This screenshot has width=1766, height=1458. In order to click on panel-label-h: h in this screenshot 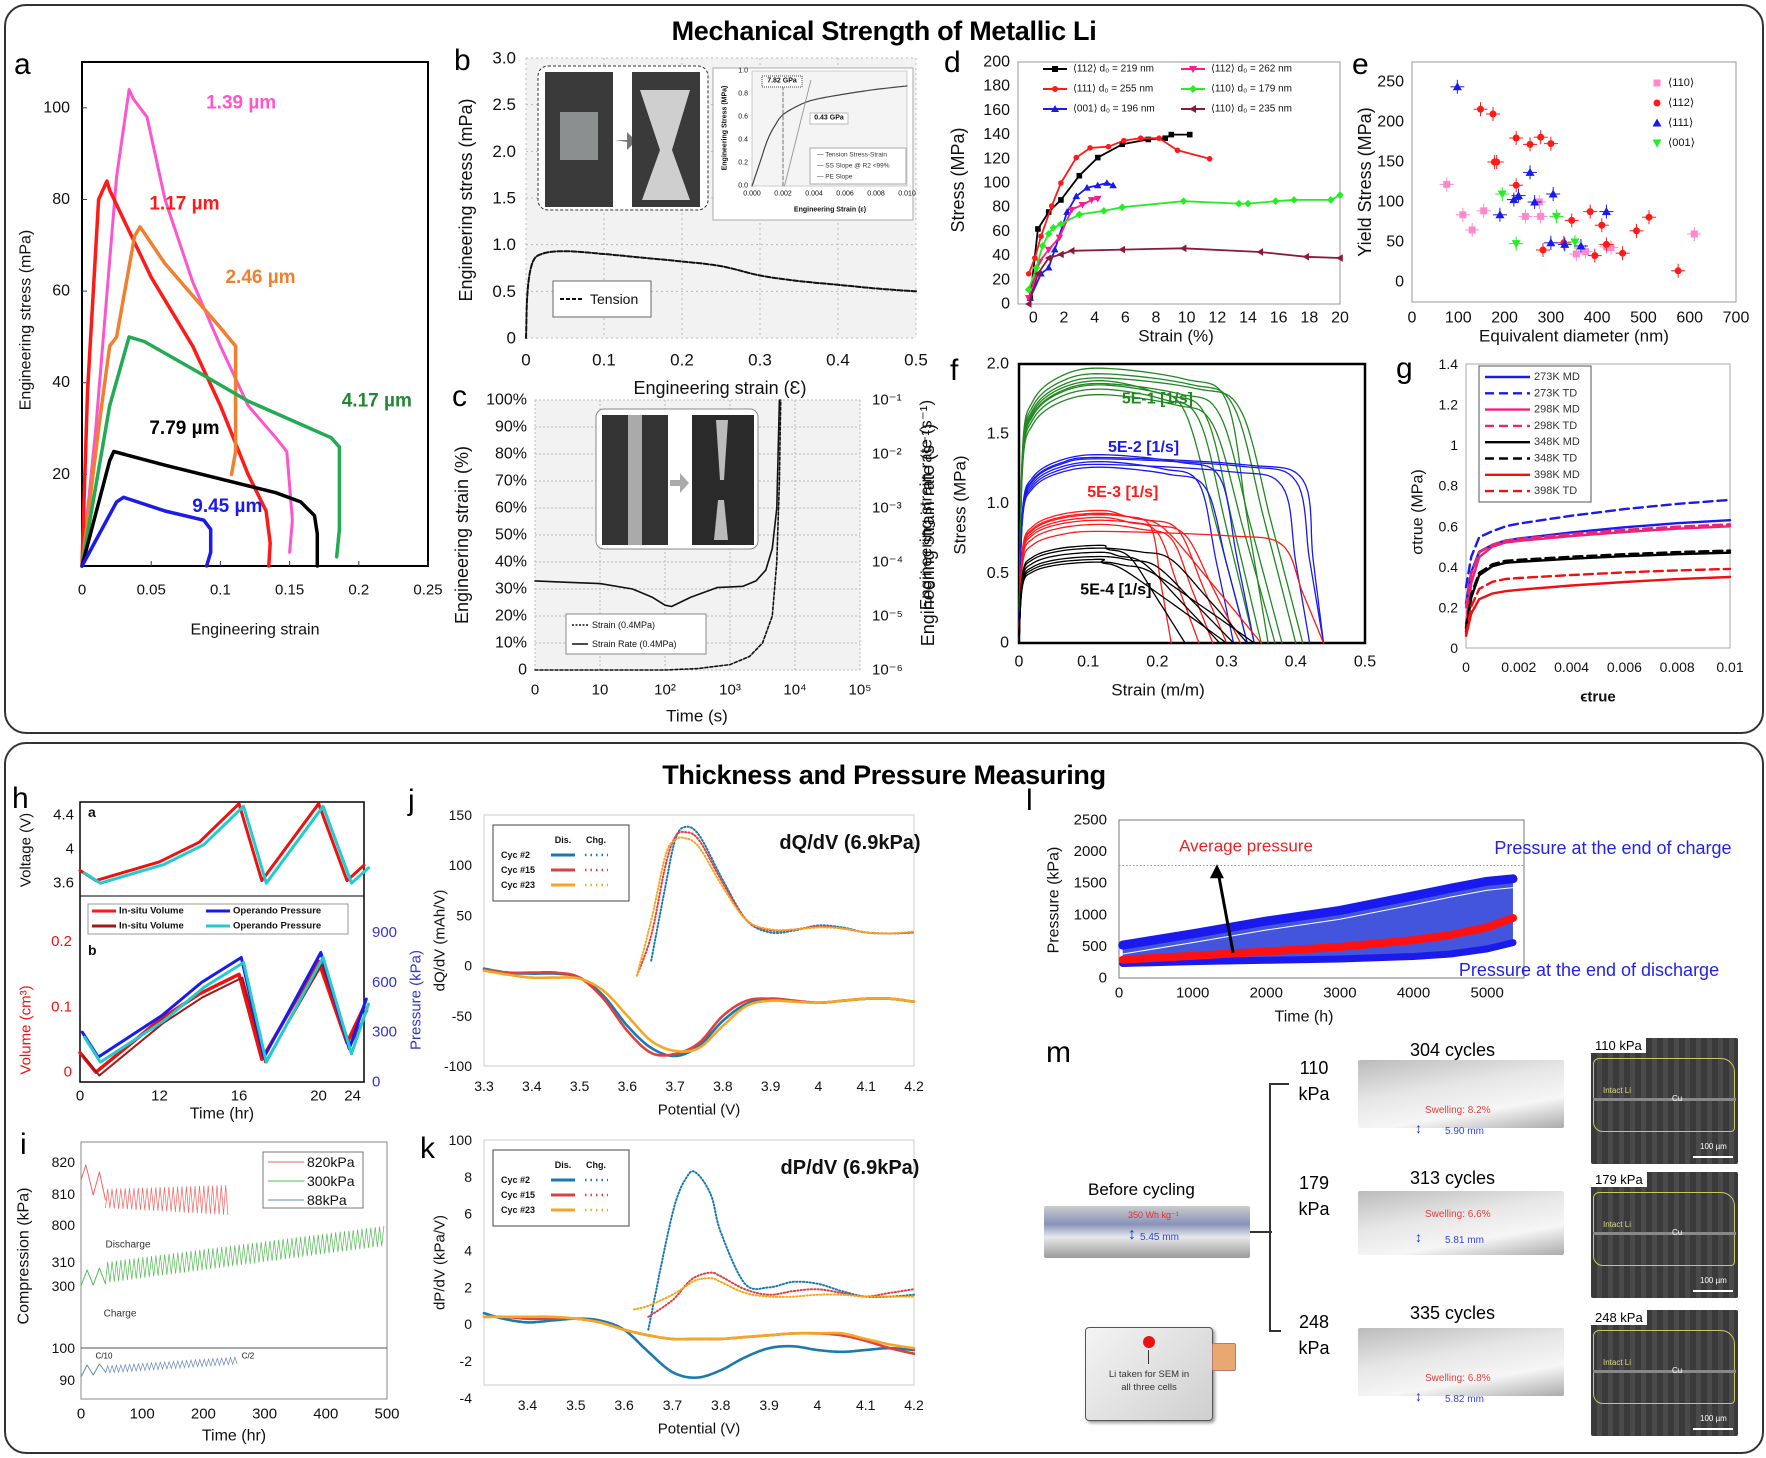, I will do `click(20, 798)`.